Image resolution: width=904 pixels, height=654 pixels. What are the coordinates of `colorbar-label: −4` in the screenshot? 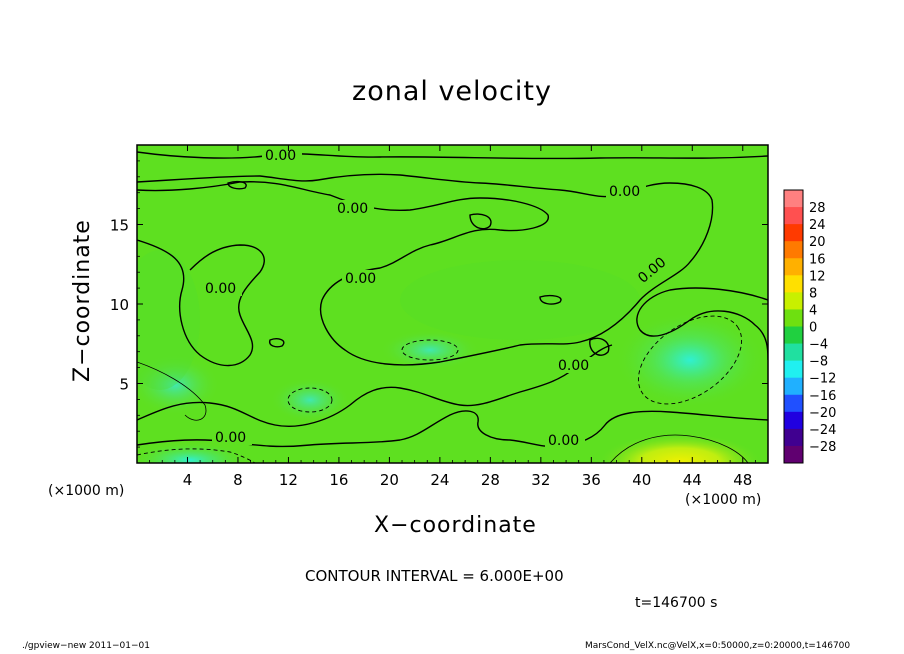 It's located at (818, 345).